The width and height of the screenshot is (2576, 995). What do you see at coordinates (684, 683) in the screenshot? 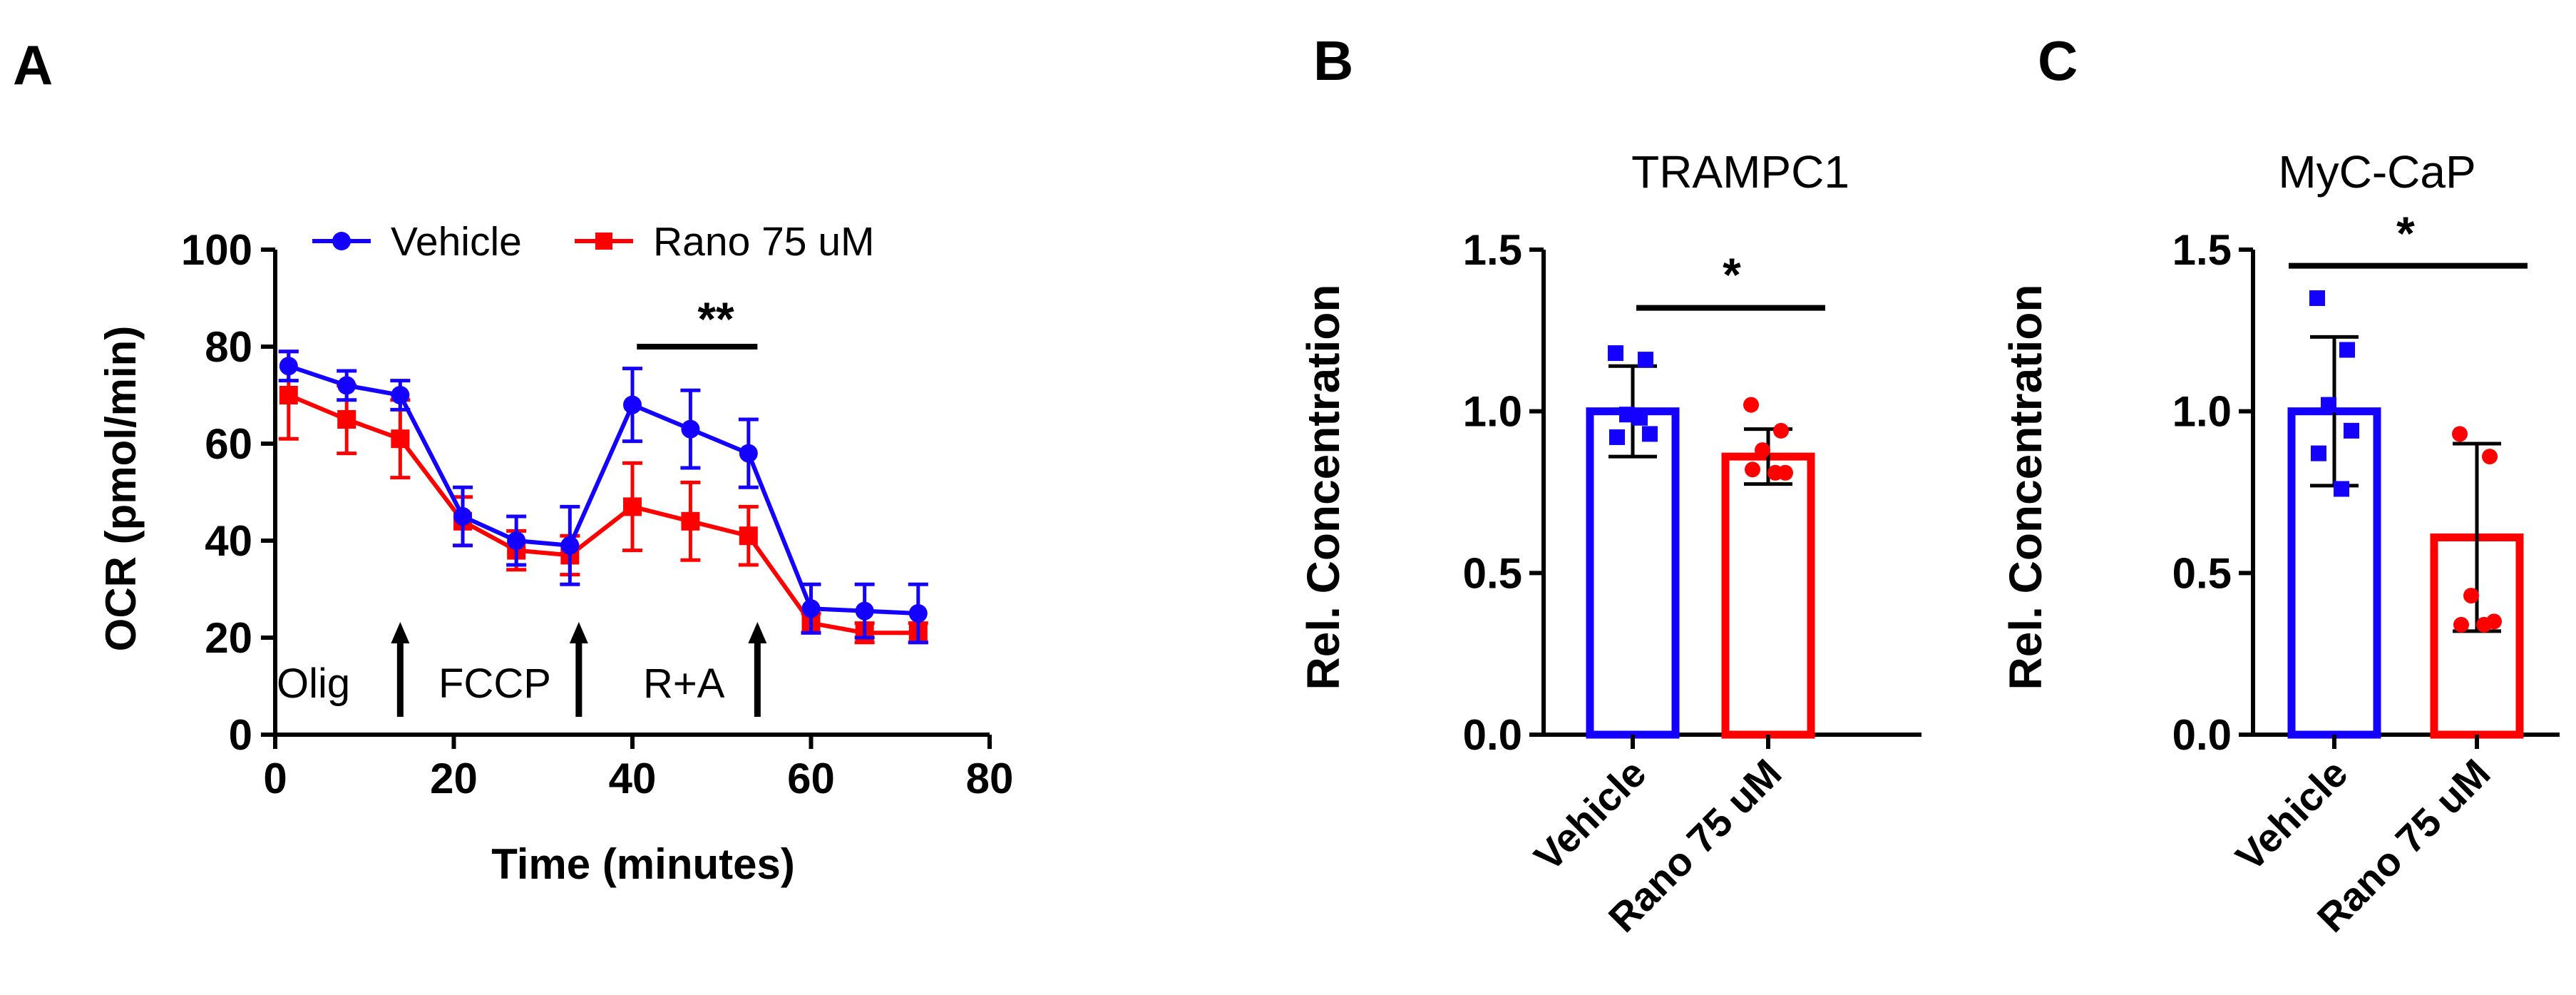
I see `injection-label-ra: R+A` at bounding box center [684, 683].